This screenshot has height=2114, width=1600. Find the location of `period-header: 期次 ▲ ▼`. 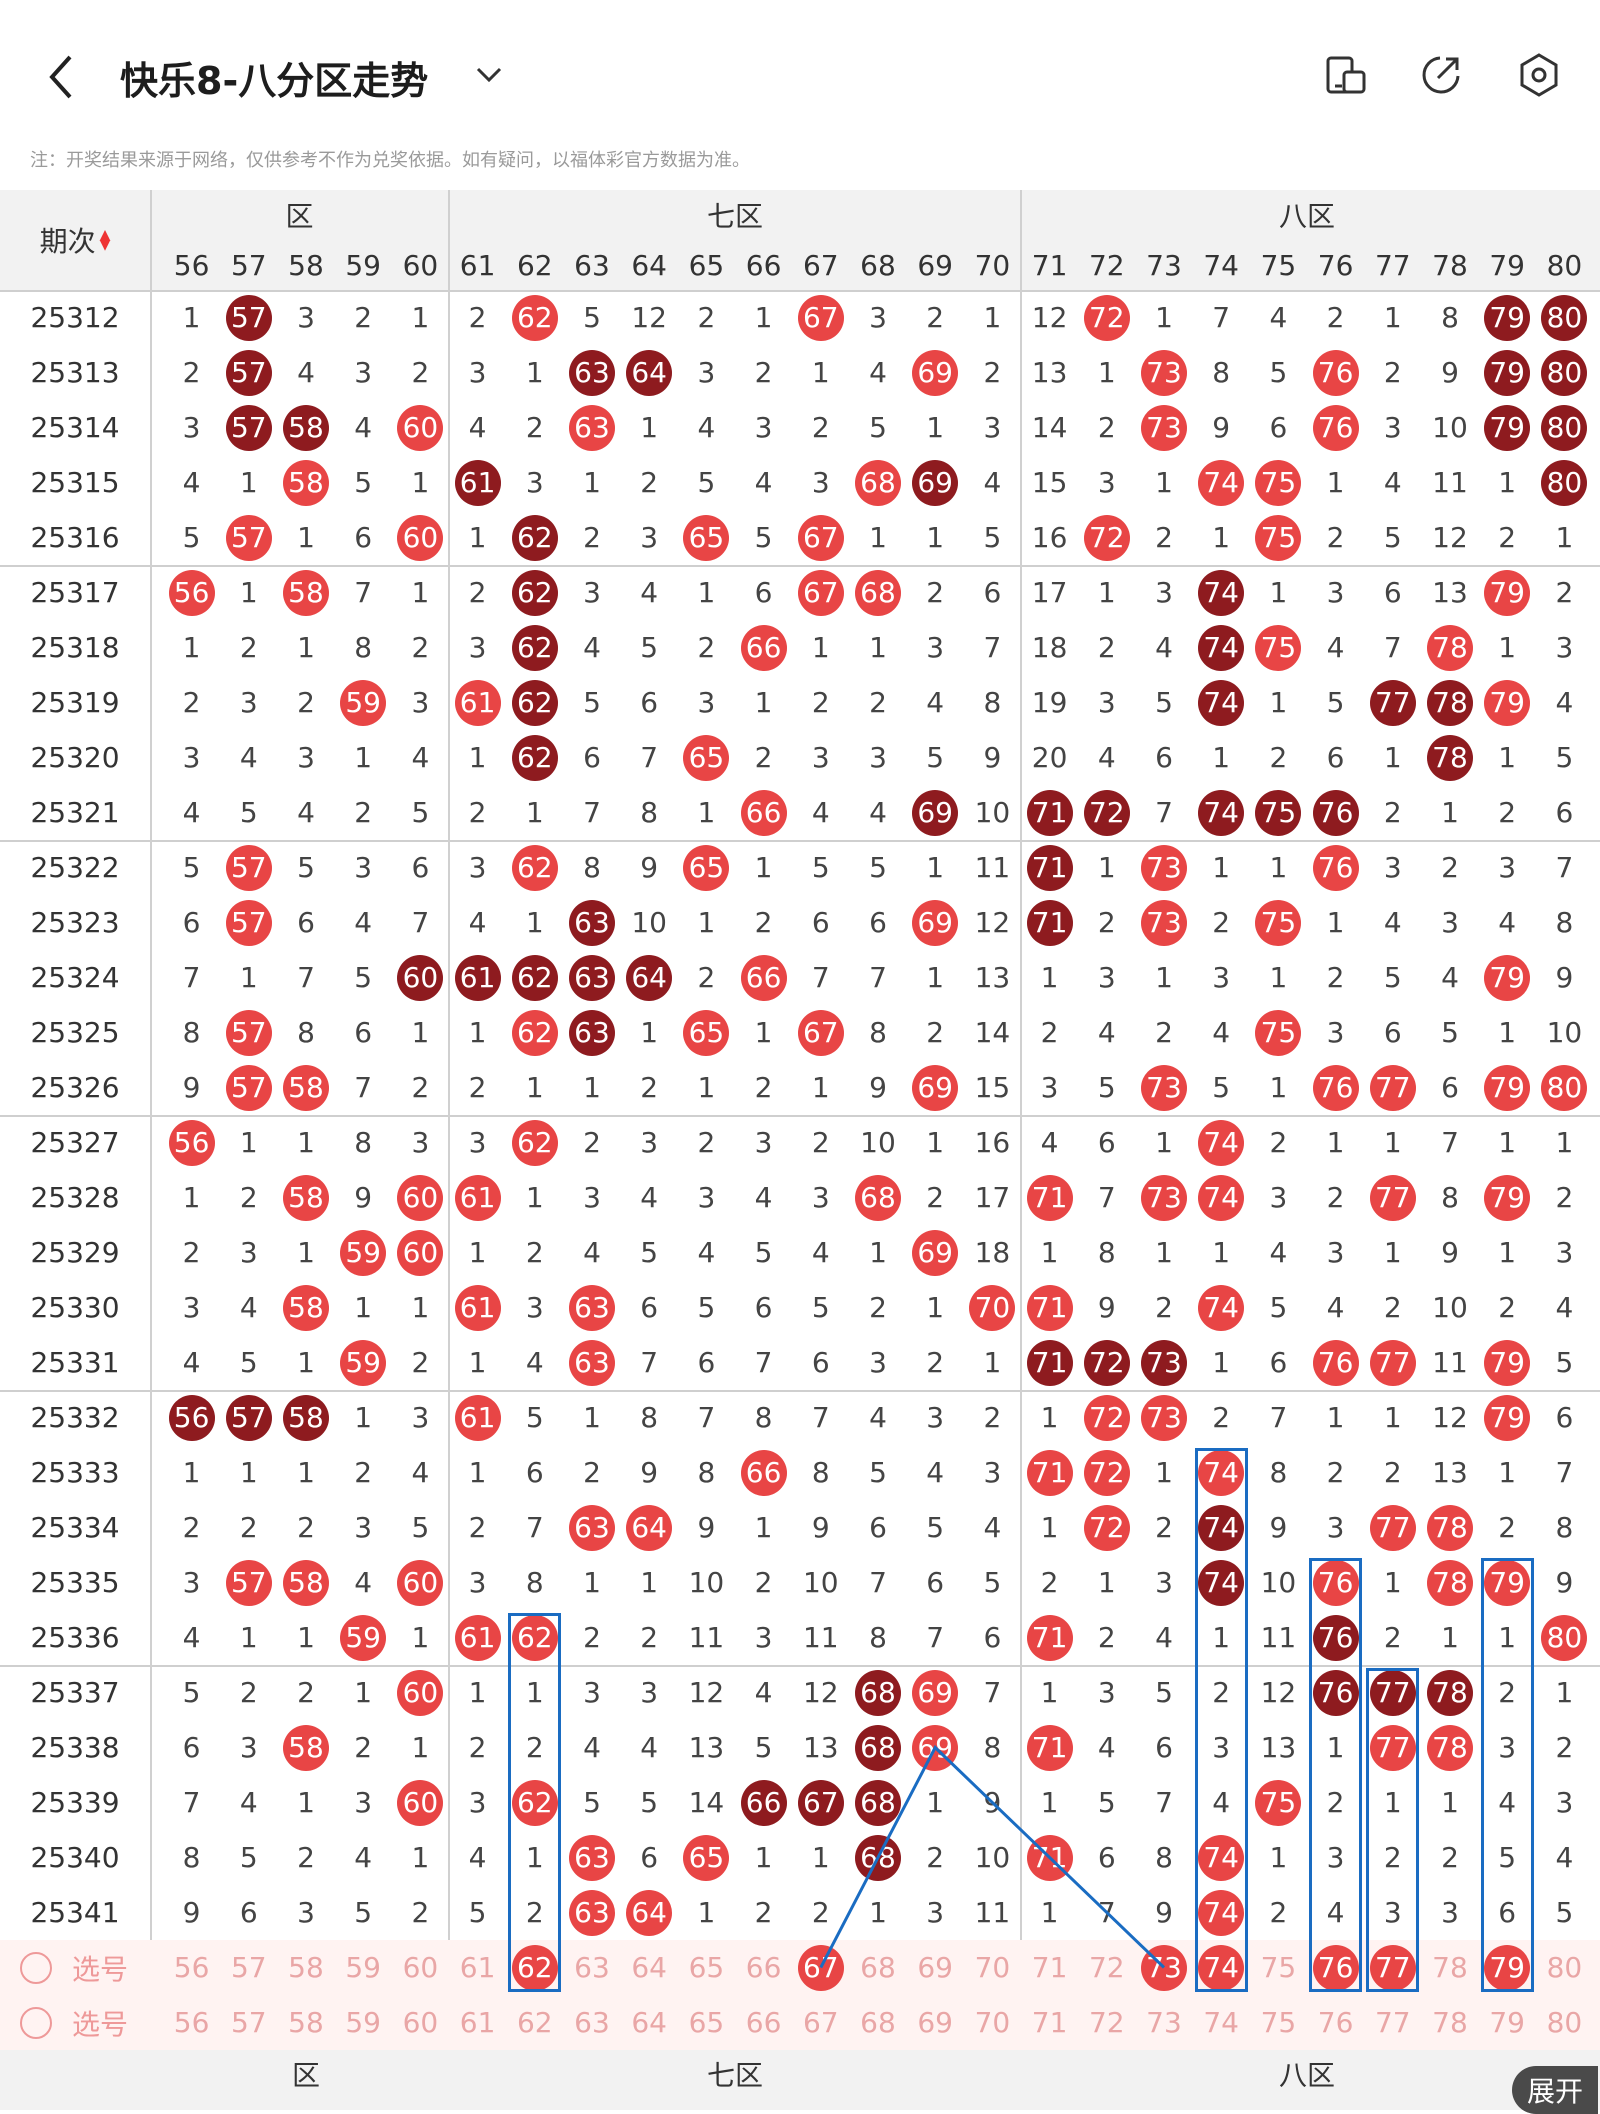

period-header: 期次 ▲ ▼ is located at coordinates (75, 241).